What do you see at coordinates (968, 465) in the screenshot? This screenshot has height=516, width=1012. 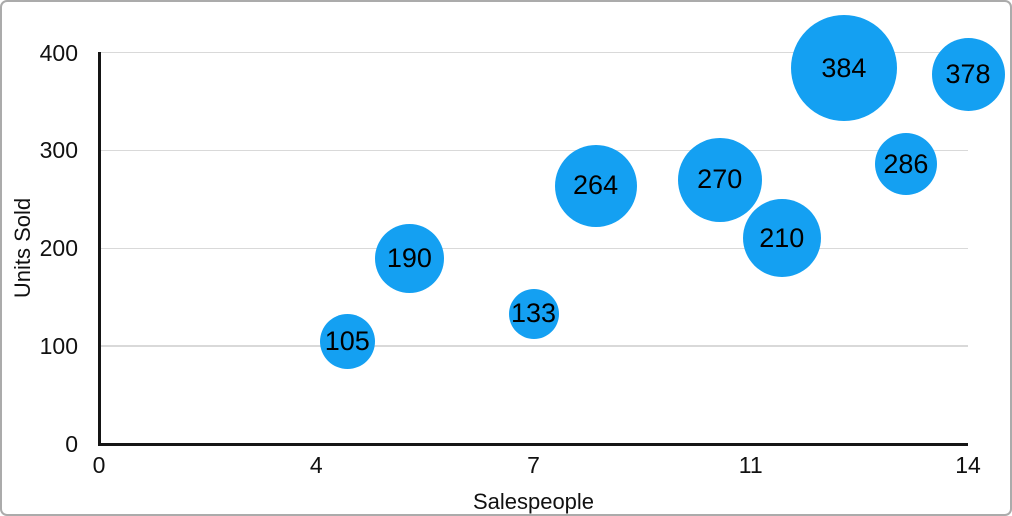 I see `x-tick-label-14: 14` at bounding box center [968, 465].